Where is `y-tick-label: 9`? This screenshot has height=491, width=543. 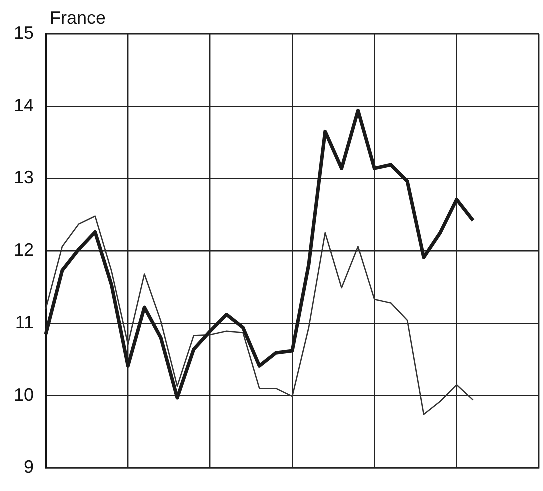
y-tick-label: 9 is located at coordinates (29, 467).